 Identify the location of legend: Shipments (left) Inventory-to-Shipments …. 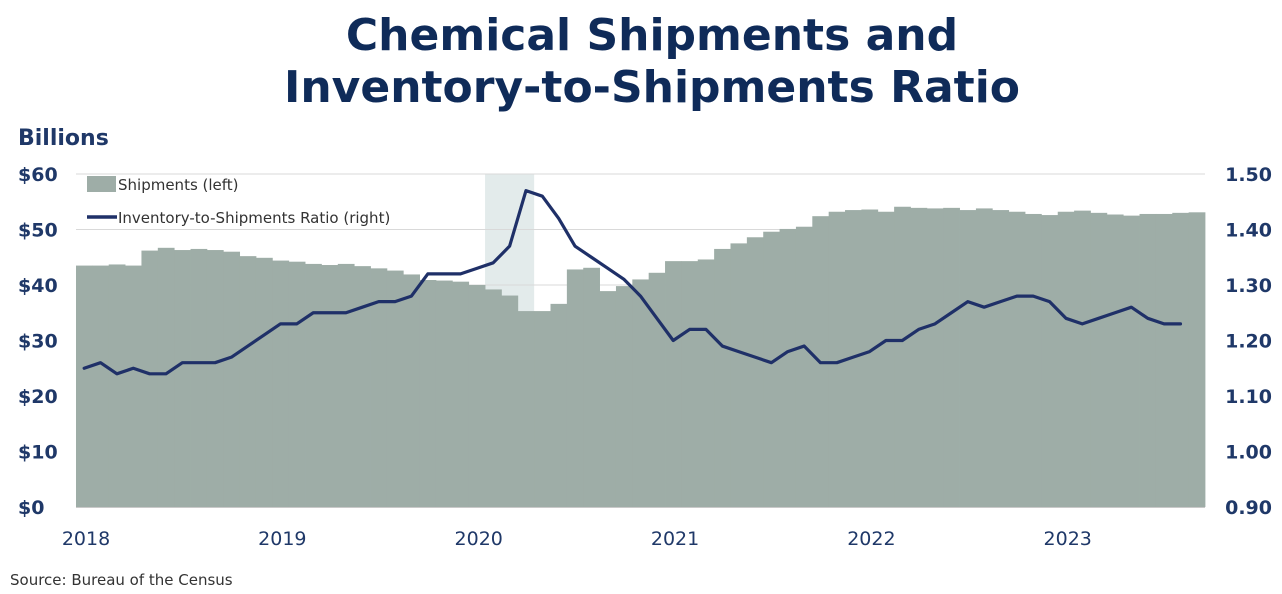
(238, 201).